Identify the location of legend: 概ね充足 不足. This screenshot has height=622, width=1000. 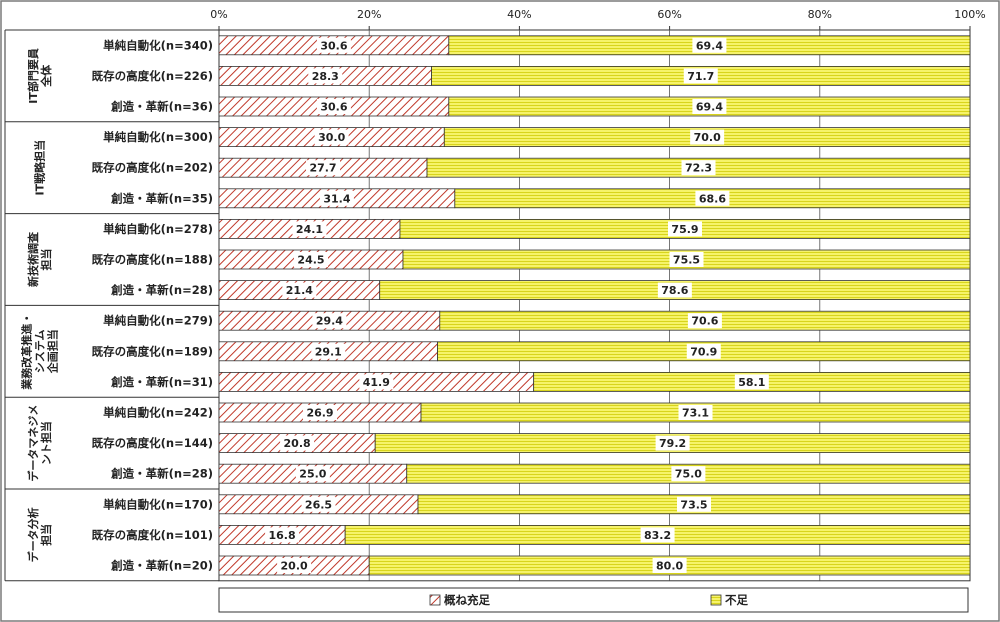
(593, 600).